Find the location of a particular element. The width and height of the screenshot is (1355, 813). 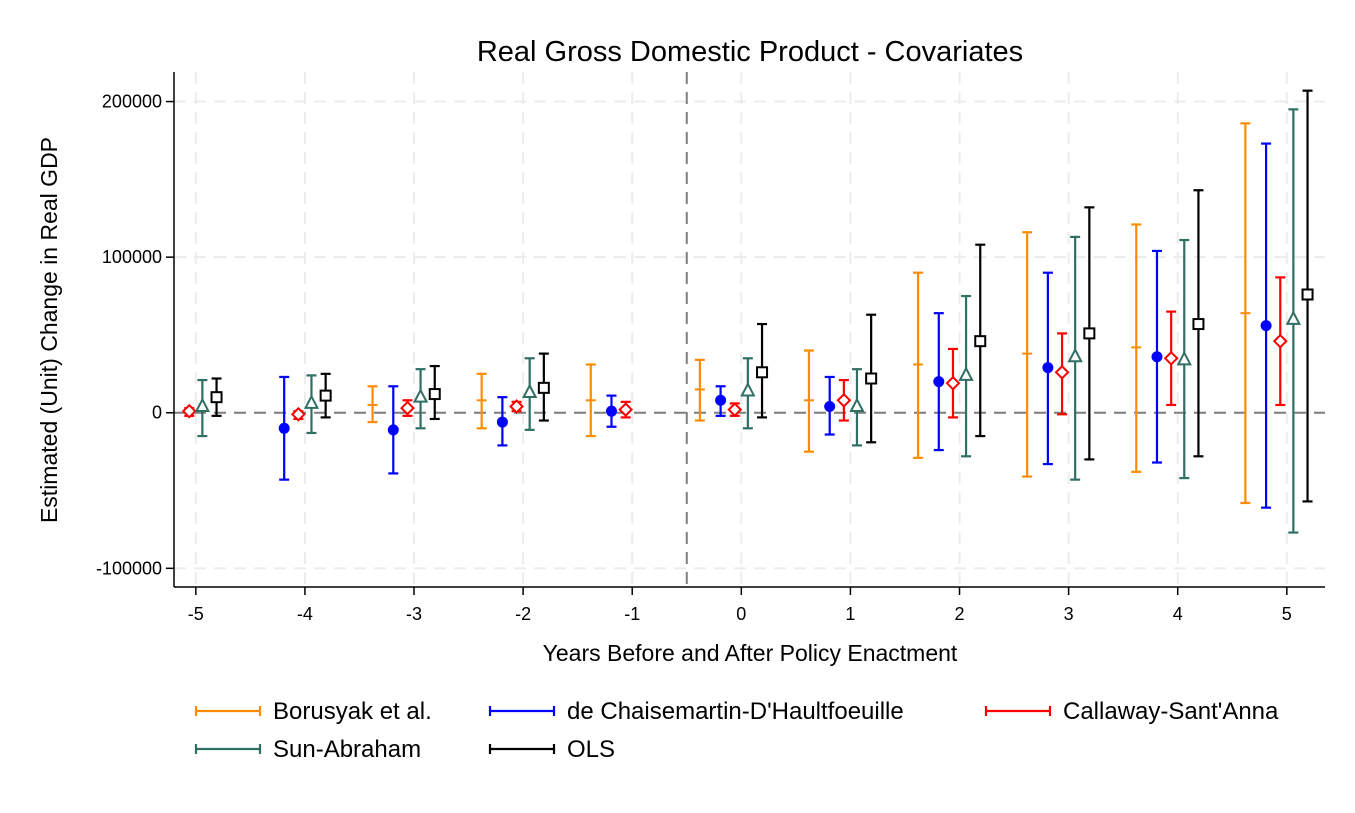

legend-item: Callaway-Sant'Anna is located at coordinates (1131, 711).